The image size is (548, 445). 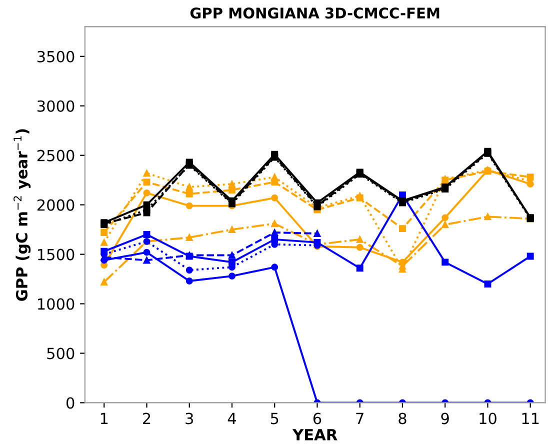 What do you see at coordinates (360, 418) in the screenshot?
I see `x-tick-label: 7` at bounding box center [360, 418].